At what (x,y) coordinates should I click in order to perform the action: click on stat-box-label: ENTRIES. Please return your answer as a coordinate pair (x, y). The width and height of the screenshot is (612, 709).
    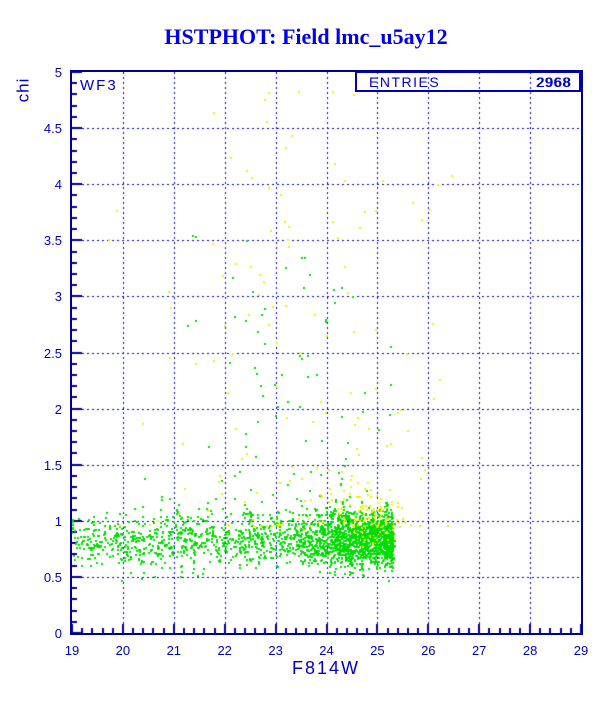
    Looking at the image, I should click on (405, 81).